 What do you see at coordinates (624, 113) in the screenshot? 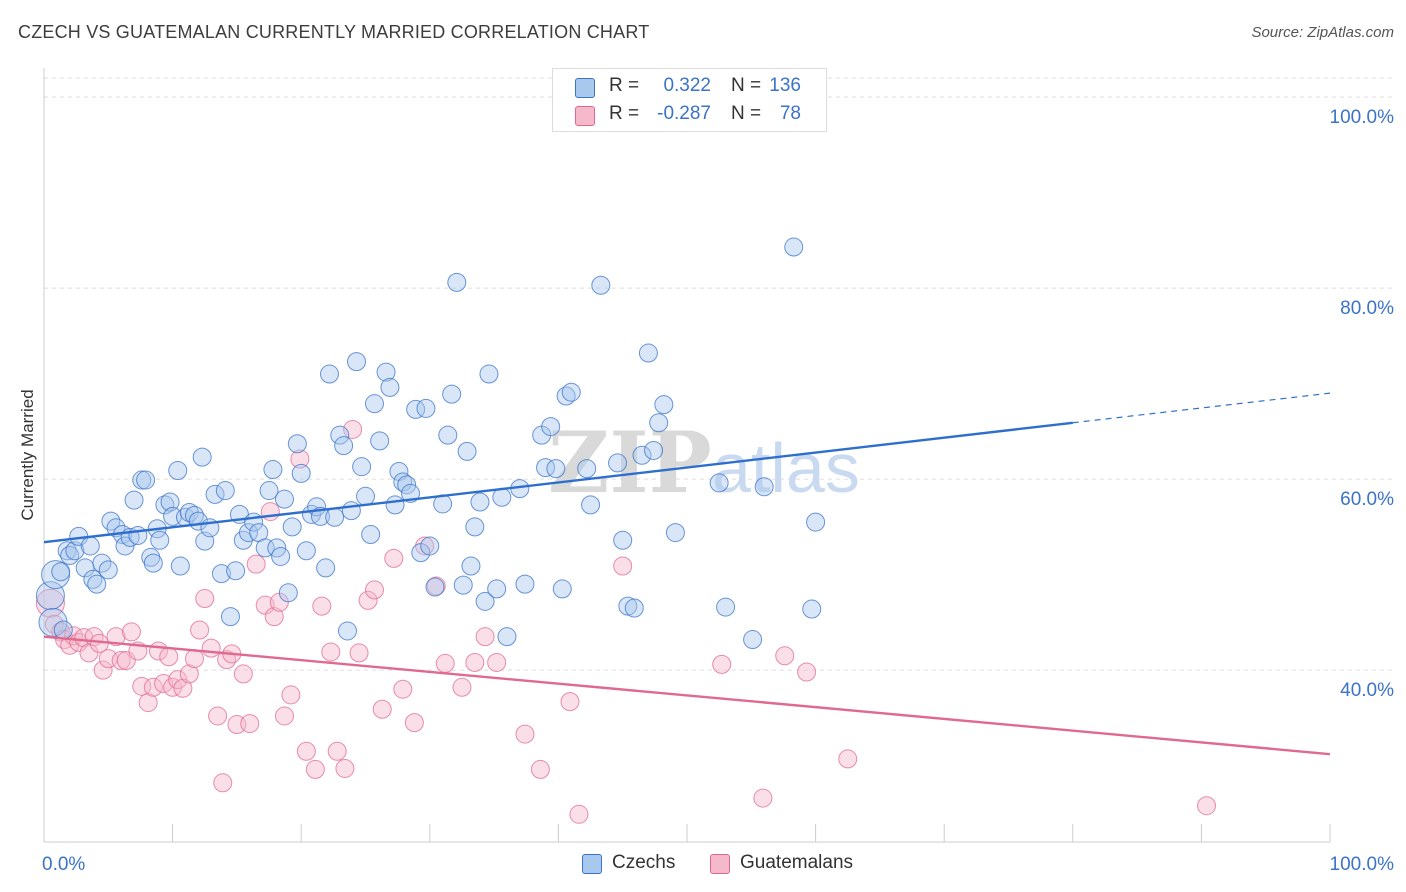
I see `legend-r-label: R =` at bounding box center [624, 113].